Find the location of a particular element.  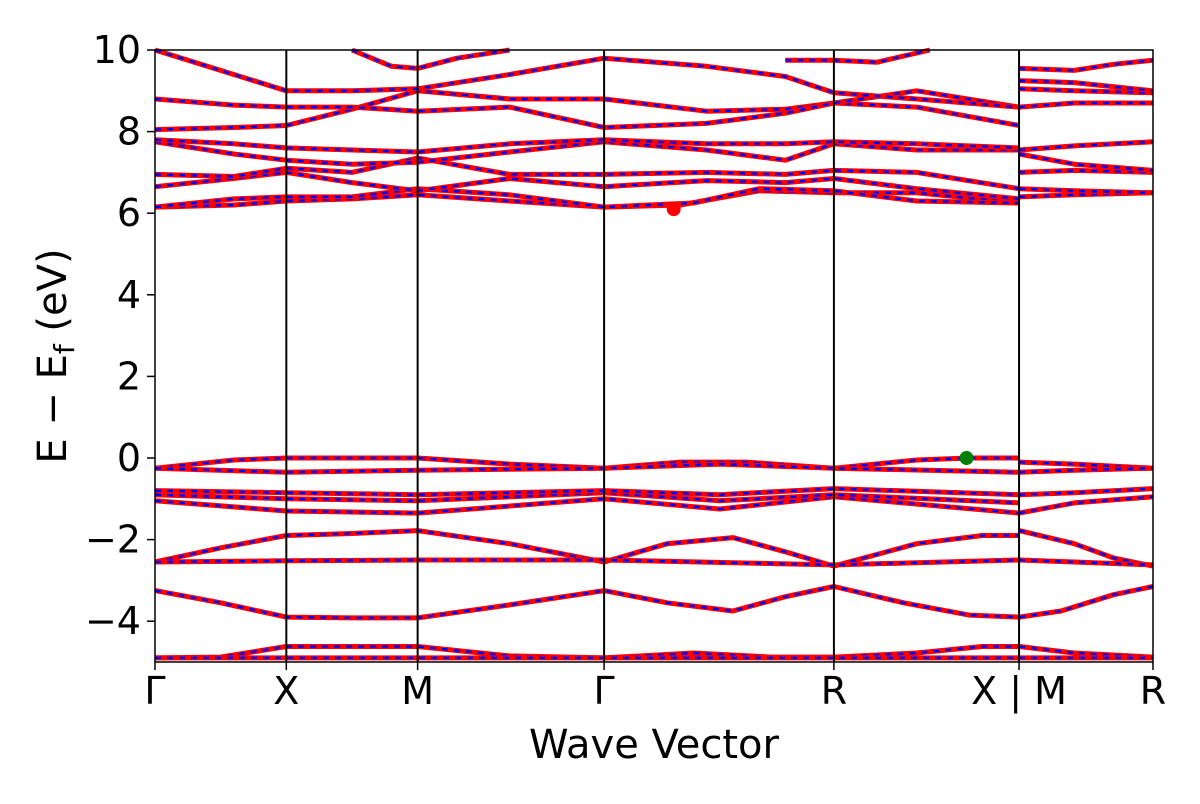

x-axis-label: Wave Vector is located at coordinates (654, 745).